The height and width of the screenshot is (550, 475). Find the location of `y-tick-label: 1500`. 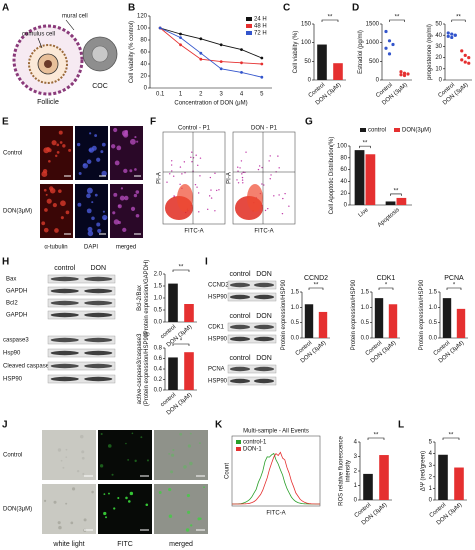

y-tick-label: 1500 is located at coordinates (373, 25).